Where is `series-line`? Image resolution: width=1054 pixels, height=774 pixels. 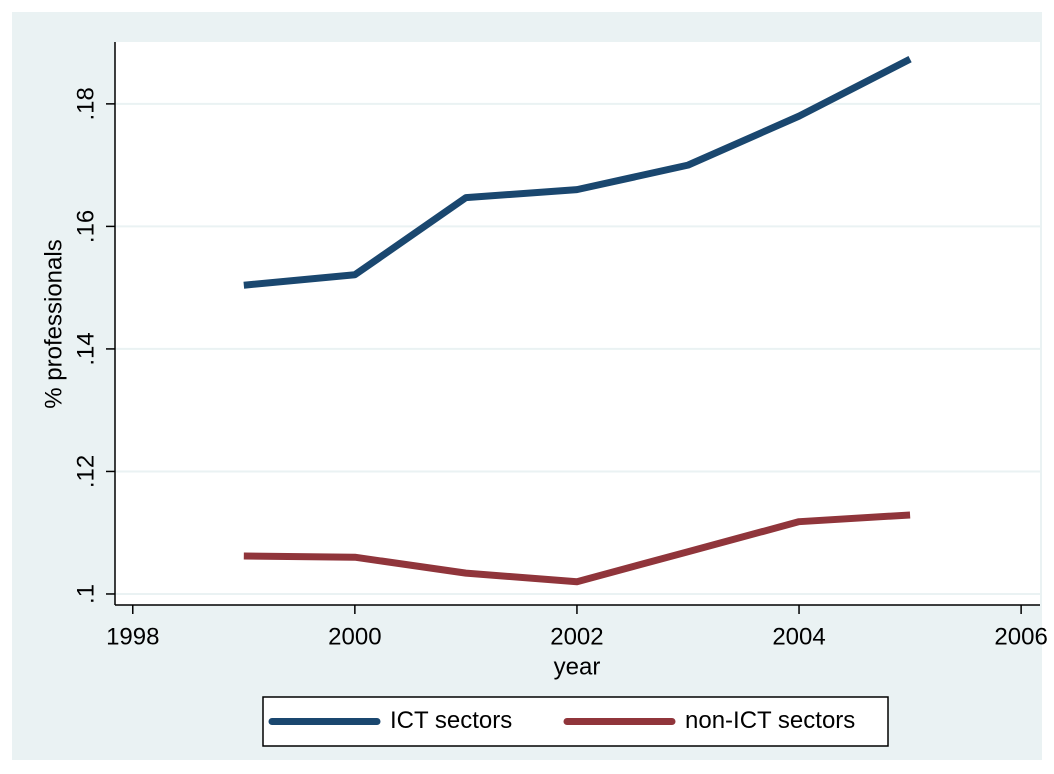 series-line is located at coordinates (577, 548).